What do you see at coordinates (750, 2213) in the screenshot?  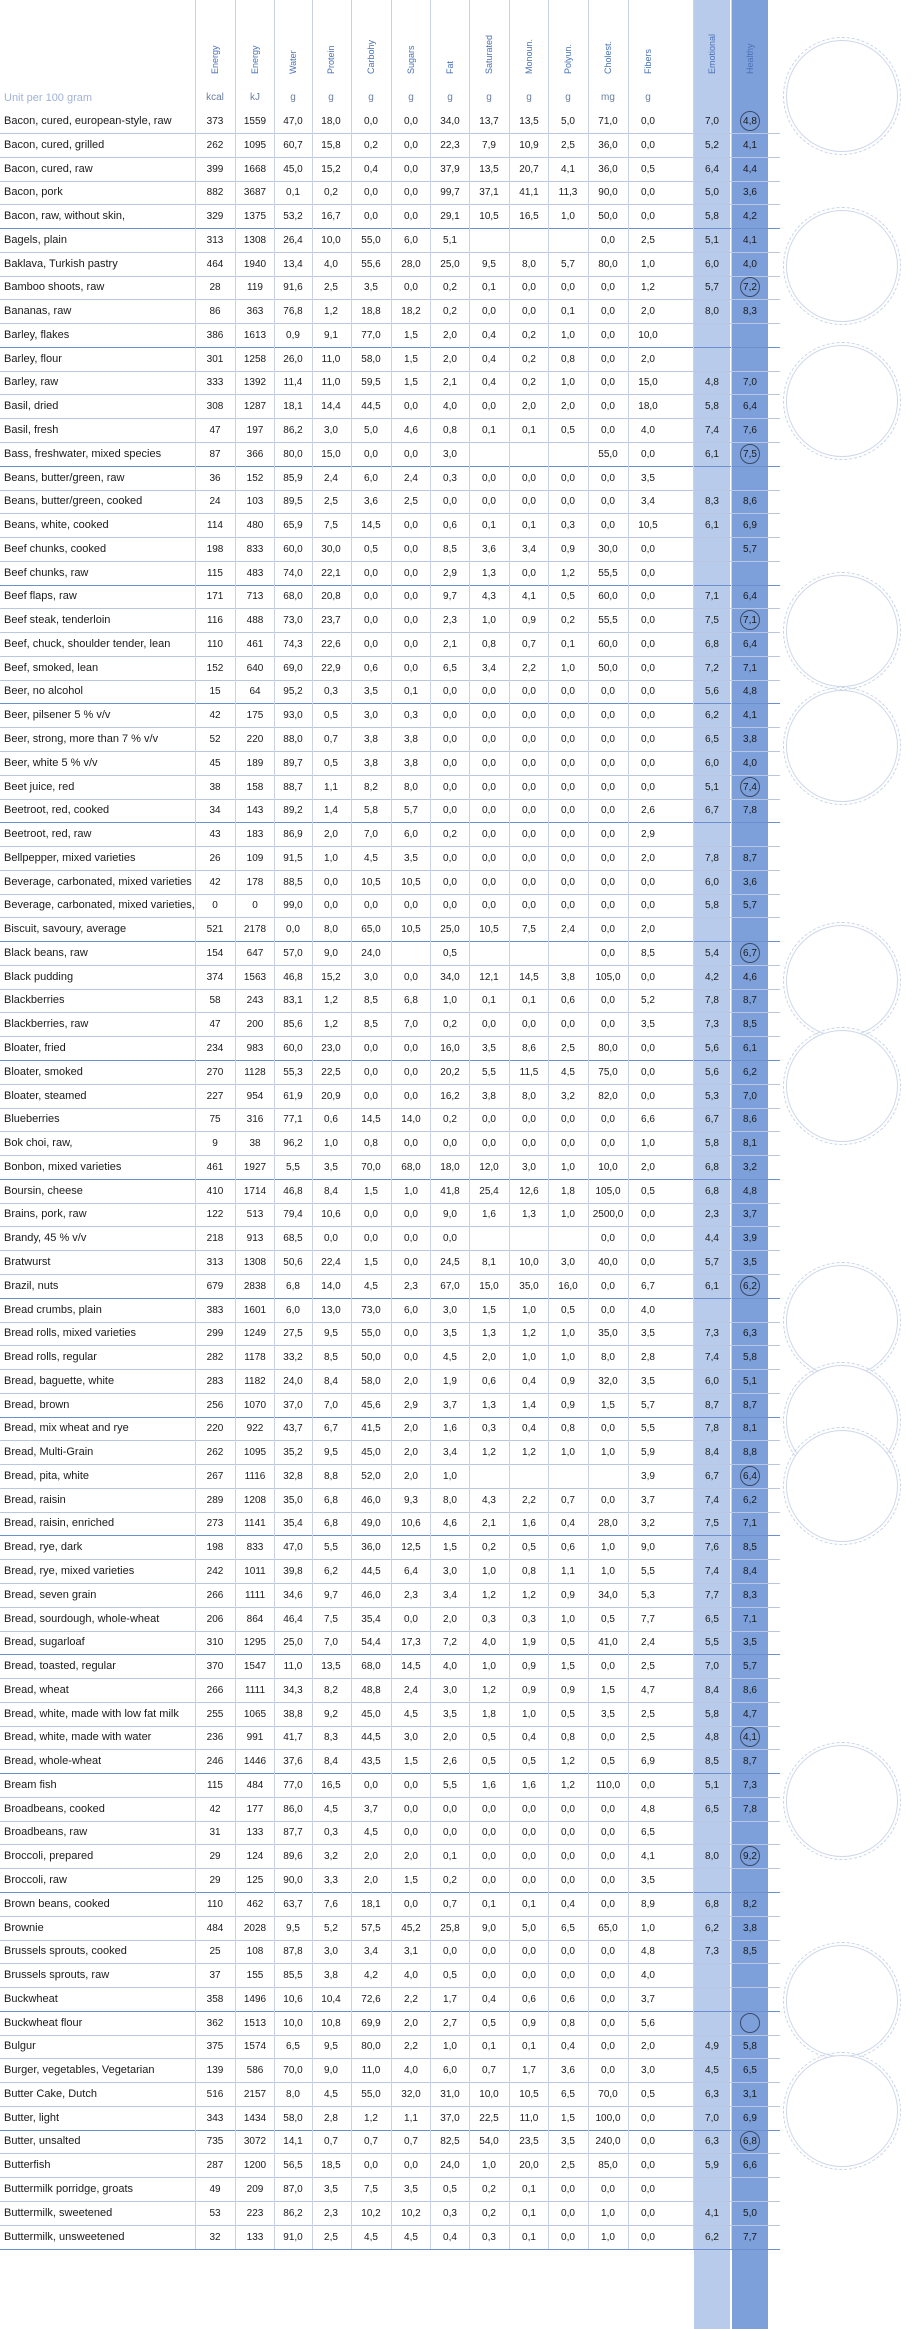 I see `value-cell: 5,0` at bounding box center [750, 2213].